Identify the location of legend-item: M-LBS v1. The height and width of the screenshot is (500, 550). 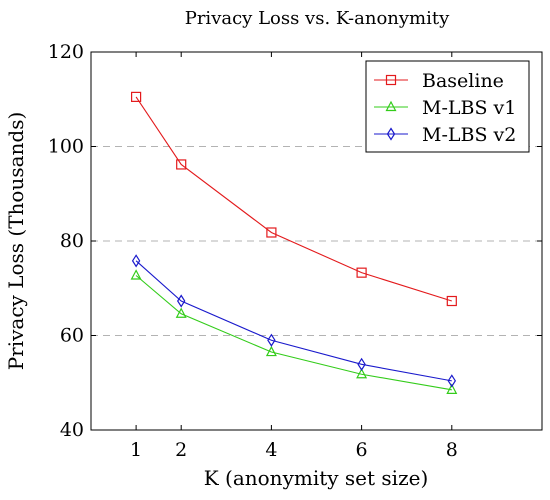
(445, 108).